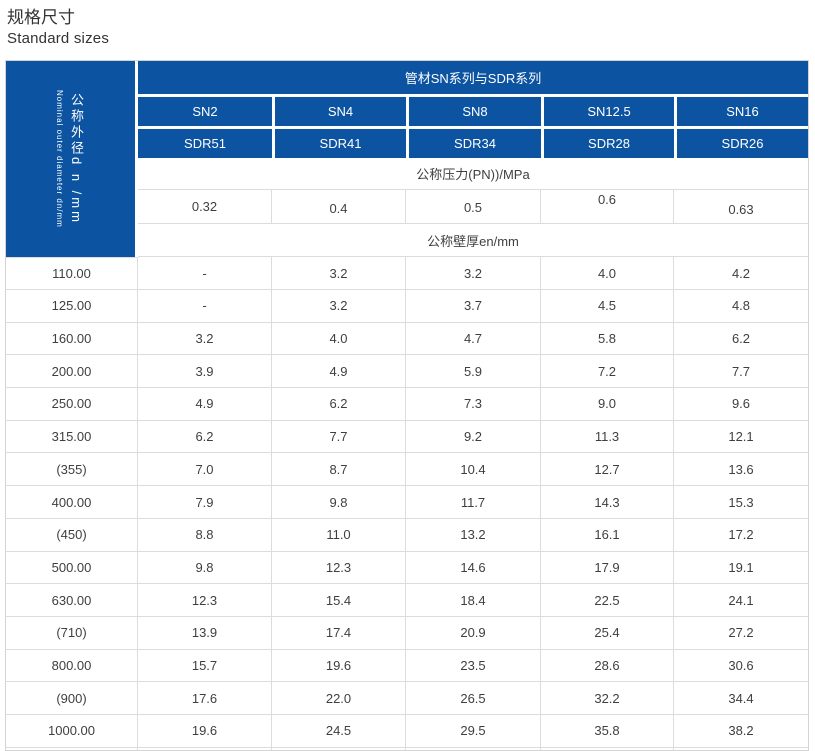  I want to click on value-cell: 3.9, so click(205, 372).